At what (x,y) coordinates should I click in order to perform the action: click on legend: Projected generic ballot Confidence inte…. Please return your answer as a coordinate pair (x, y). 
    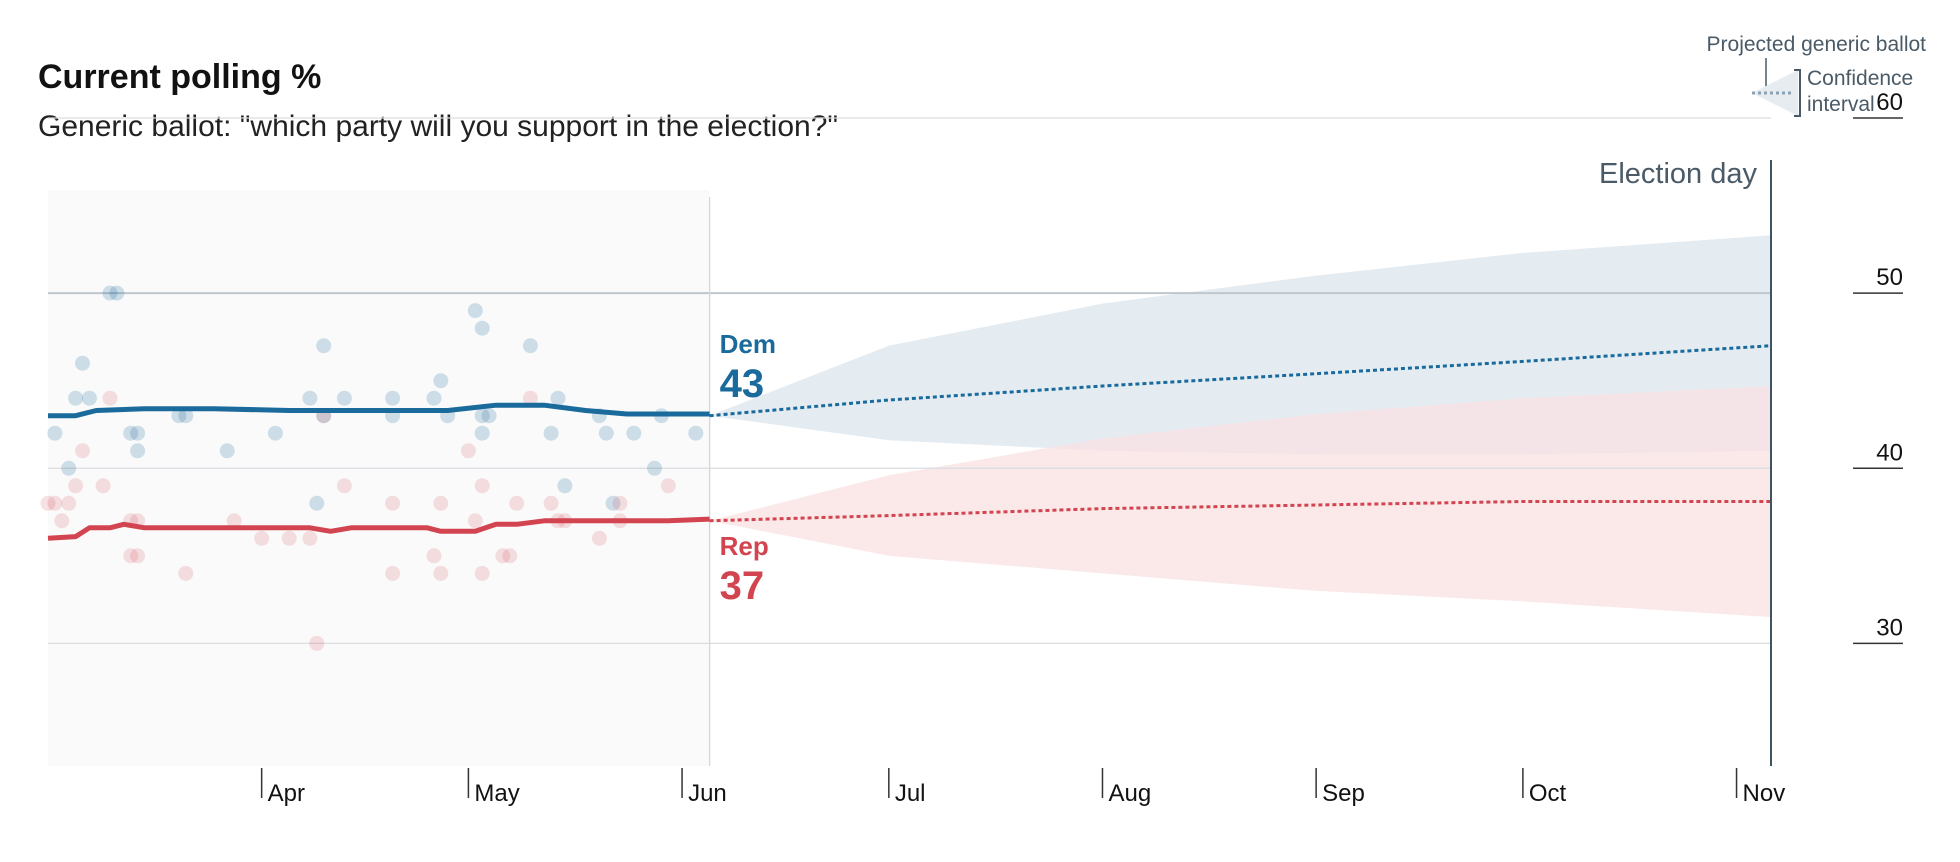
    Looking at the image, I should click on (1817, 75).